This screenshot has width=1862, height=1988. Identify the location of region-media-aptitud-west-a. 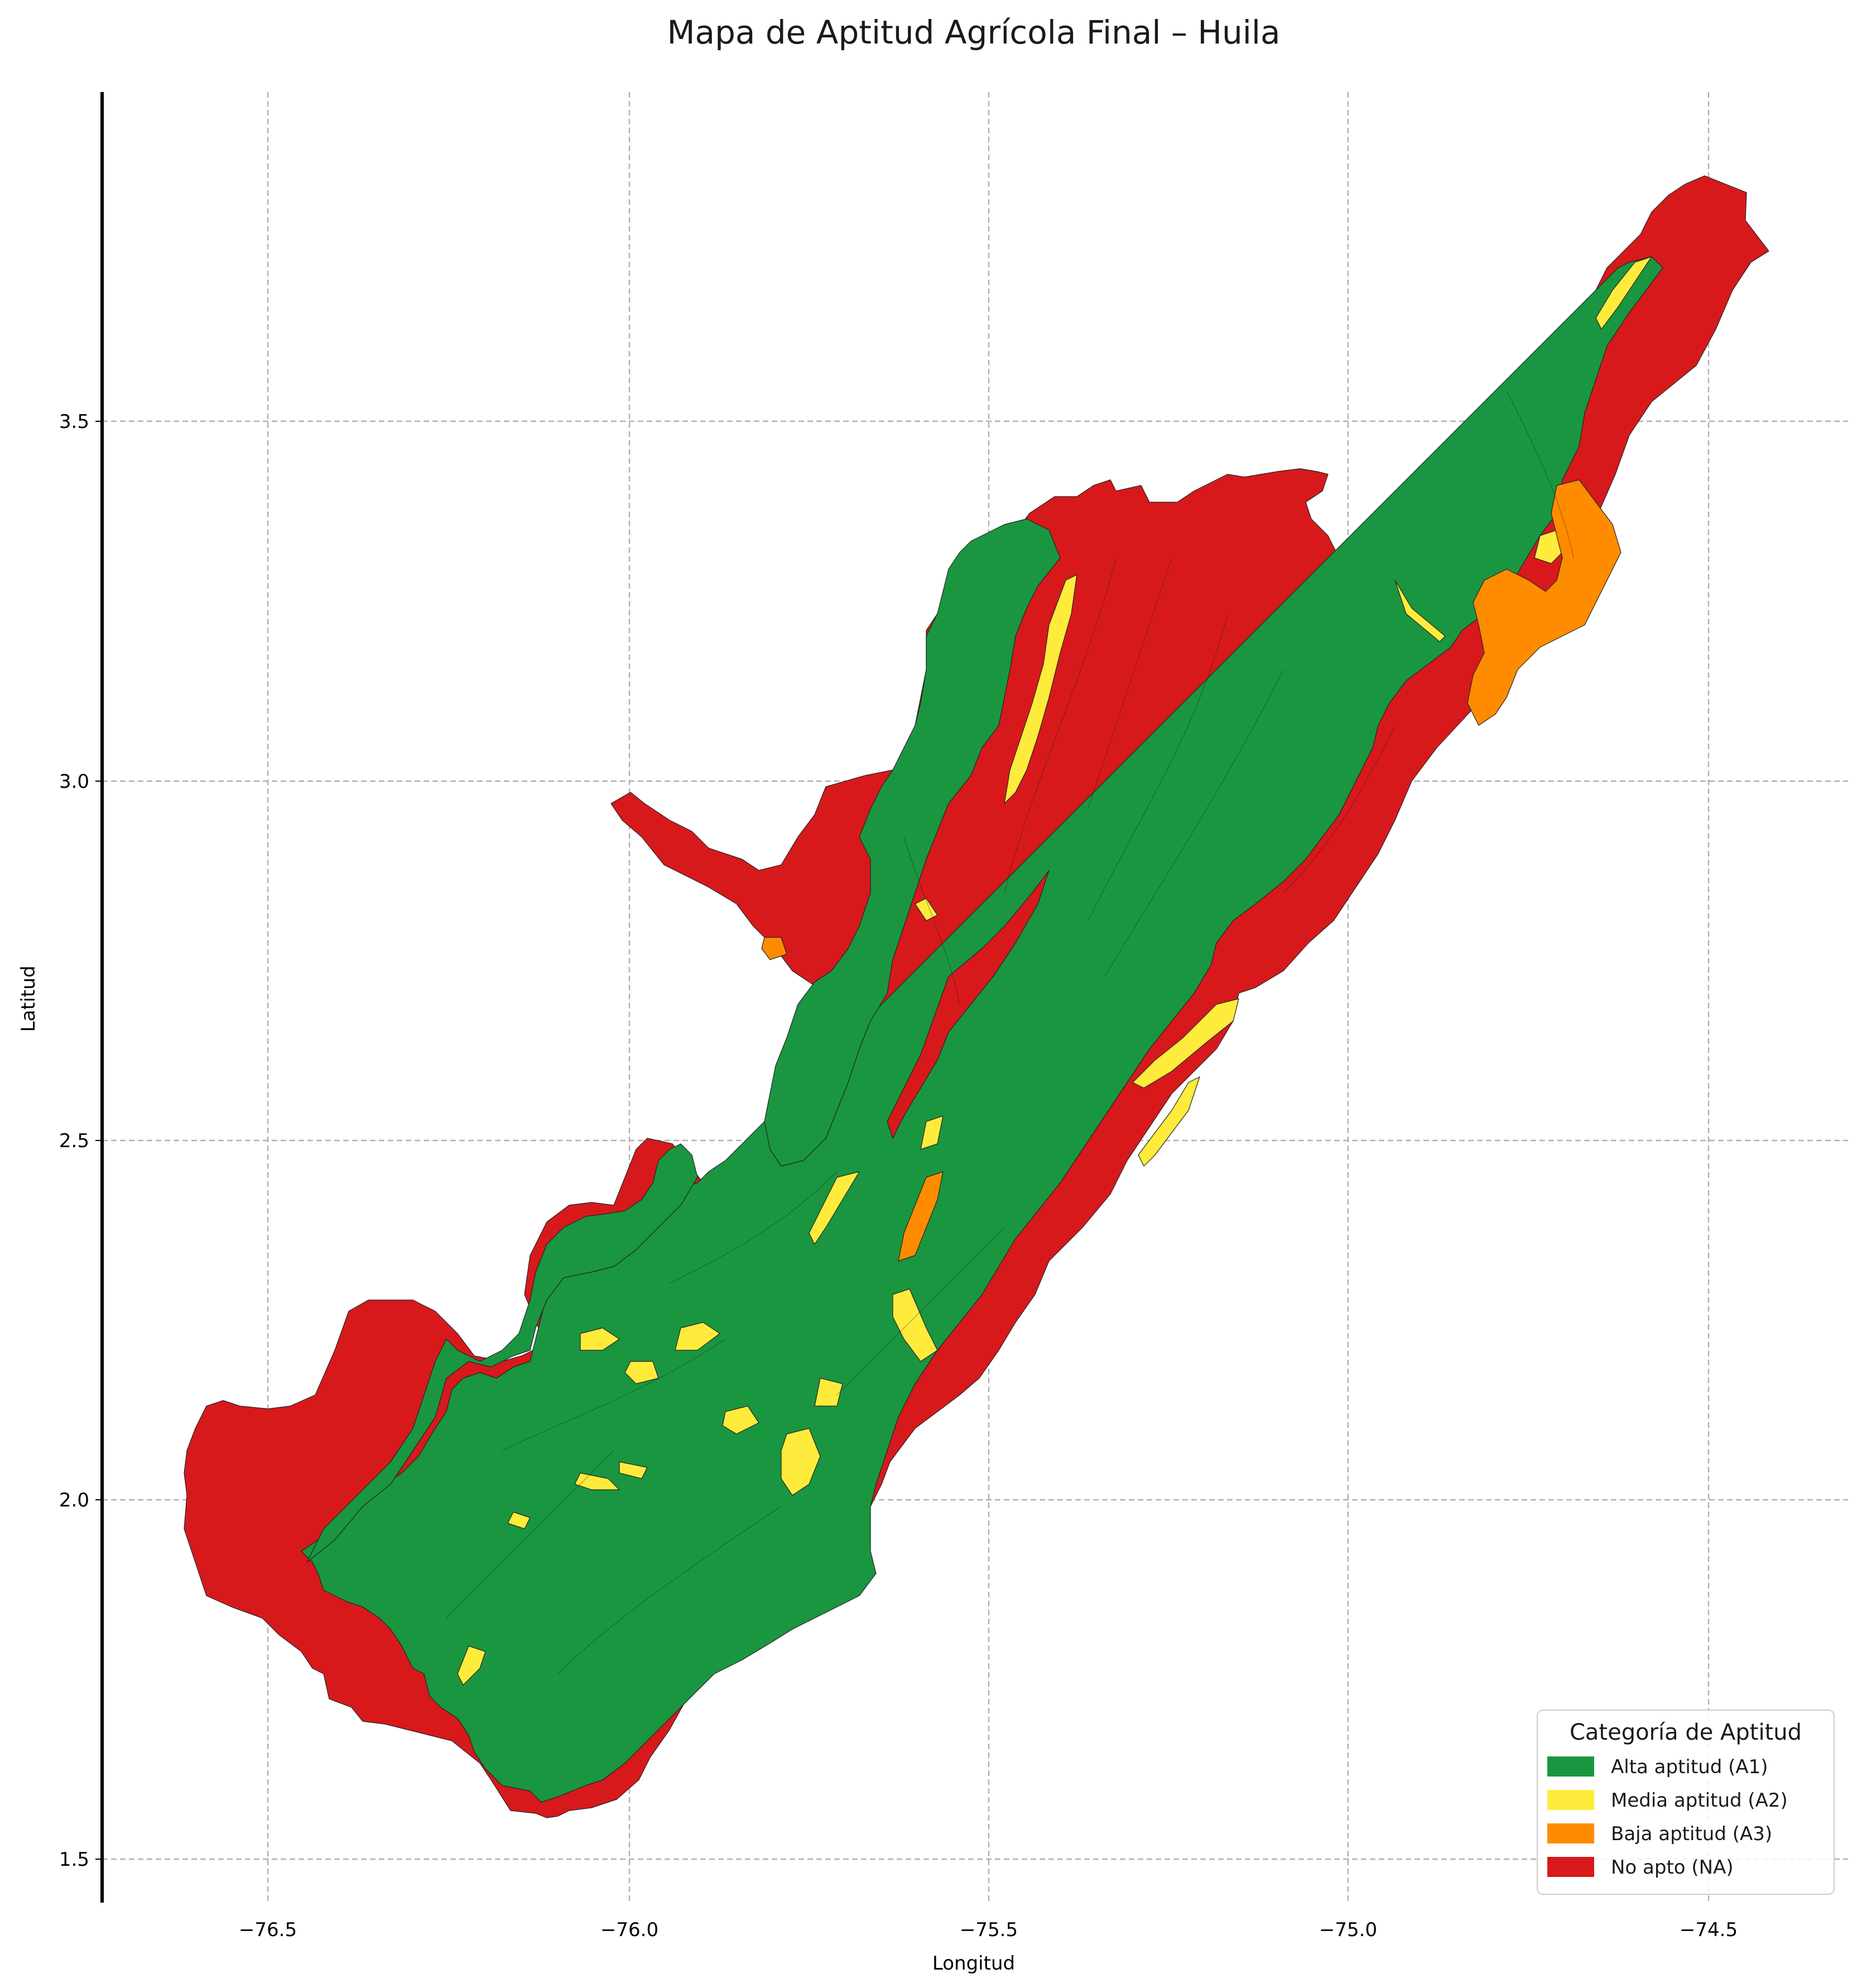
(600, 1339).